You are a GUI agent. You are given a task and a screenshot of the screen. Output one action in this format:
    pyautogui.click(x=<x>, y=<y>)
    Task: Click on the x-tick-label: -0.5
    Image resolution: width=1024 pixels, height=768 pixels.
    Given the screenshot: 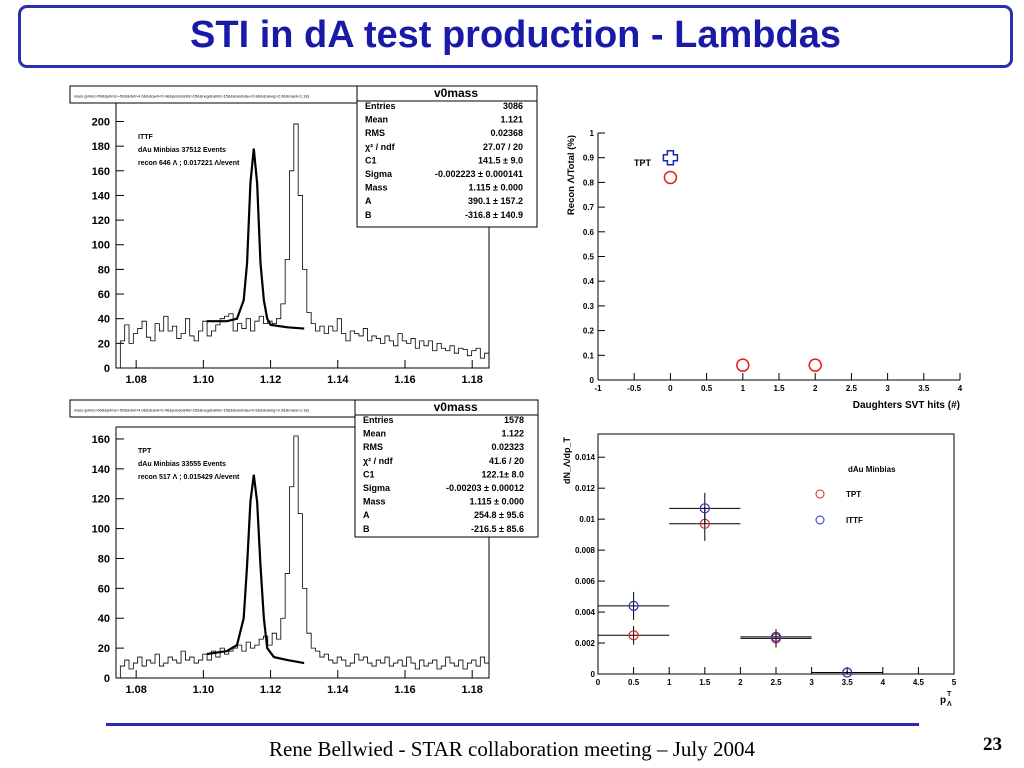 What is the action you would take?
    pyautogui.click(x=634, y=388)
    